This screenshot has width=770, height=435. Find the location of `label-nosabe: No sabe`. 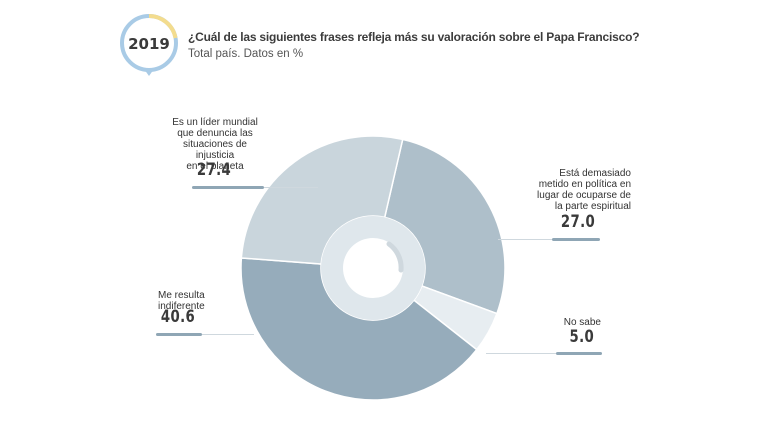

label-nosabe: No sabe is located at coordinates (573, 322).